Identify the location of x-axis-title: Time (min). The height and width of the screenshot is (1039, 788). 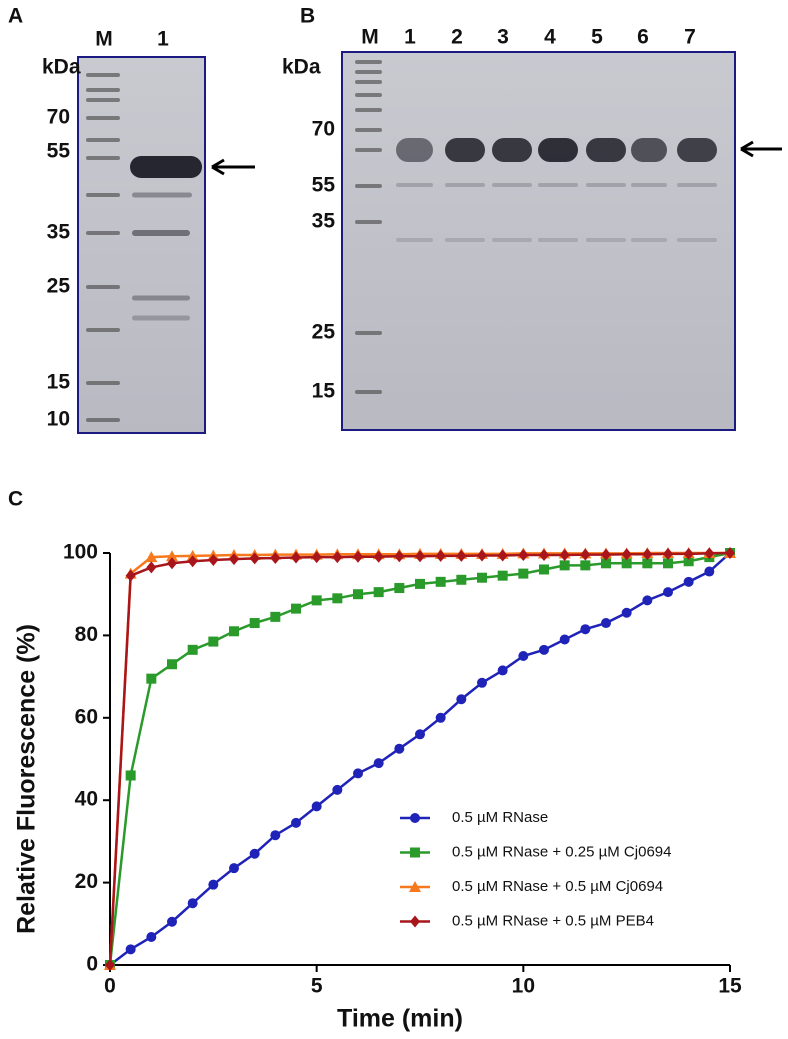
(400, 1019).